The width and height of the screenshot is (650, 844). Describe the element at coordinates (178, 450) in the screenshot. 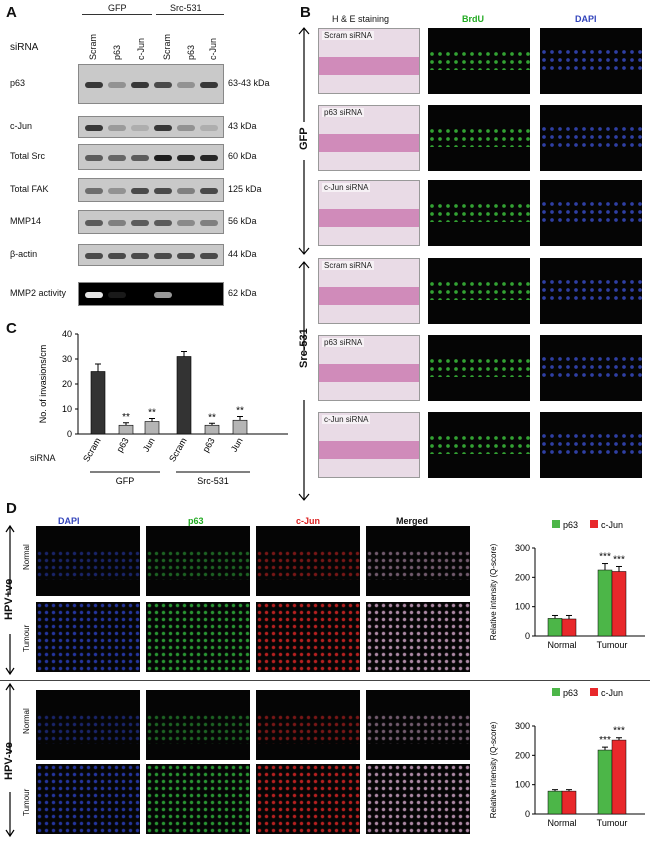

I see `c-category-label: Scram` at that location.